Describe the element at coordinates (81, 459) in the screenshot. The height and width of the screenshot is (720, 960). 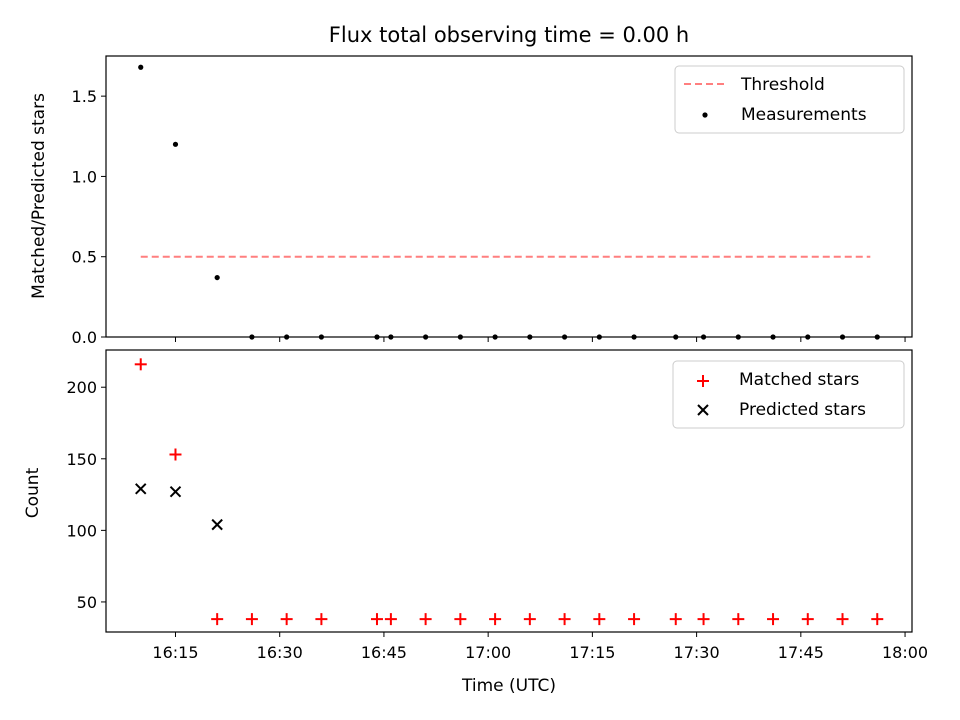
I see `y-tick-label: 150` at that location.